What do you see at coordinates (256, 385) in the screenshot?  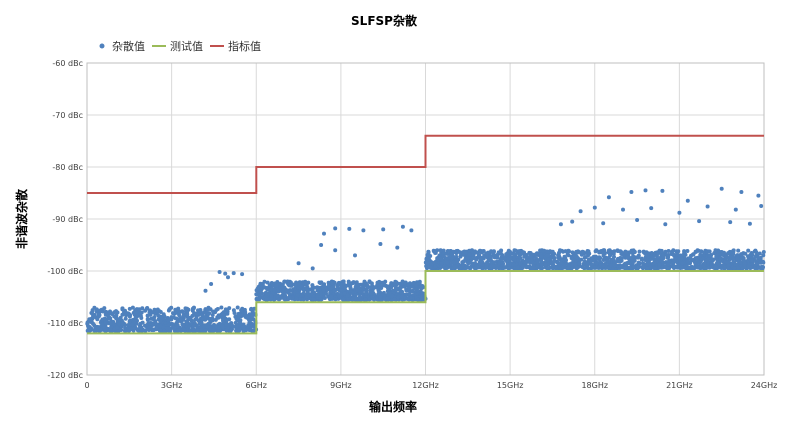 I see `x-tick-label: 6GHz` at bounding box center [256, 385].